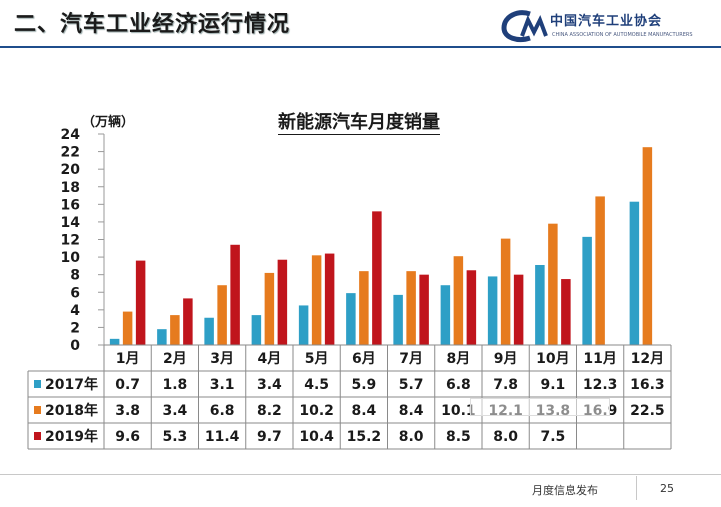 The height and width of the screenshot is (507, 721). Describe the element at coordinates (458, 300) in the screenshot. I see `bar-2018年-8月` at that location.